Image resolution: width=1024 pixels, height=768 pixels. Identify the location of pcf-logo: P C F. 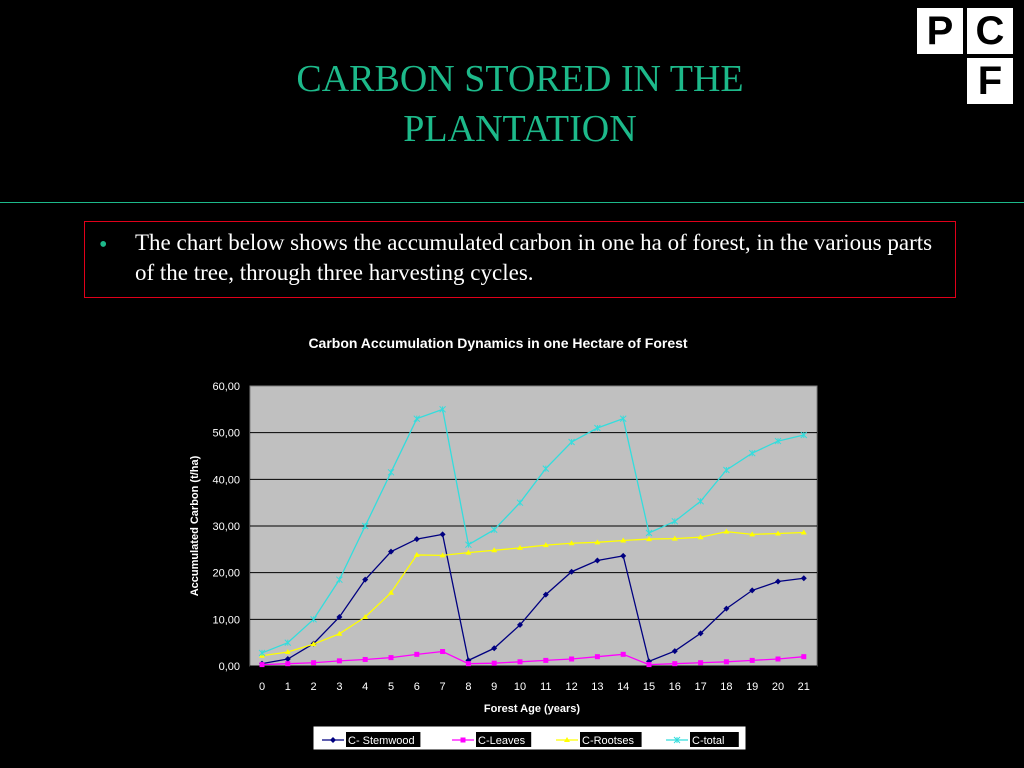
(967, 58).